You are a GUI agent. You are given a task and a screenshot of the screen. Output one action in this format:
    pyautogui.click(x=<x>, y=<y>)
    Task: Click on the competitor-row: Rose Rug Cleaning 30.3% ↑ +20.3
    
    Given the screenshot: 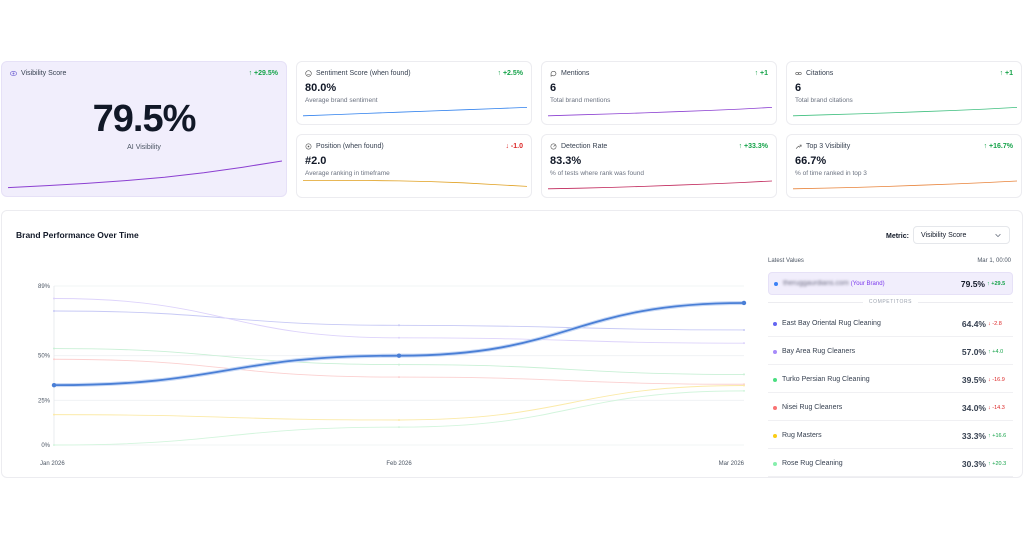 What is the action you would take?
    pyautogui.click(x=890, y=464)
    